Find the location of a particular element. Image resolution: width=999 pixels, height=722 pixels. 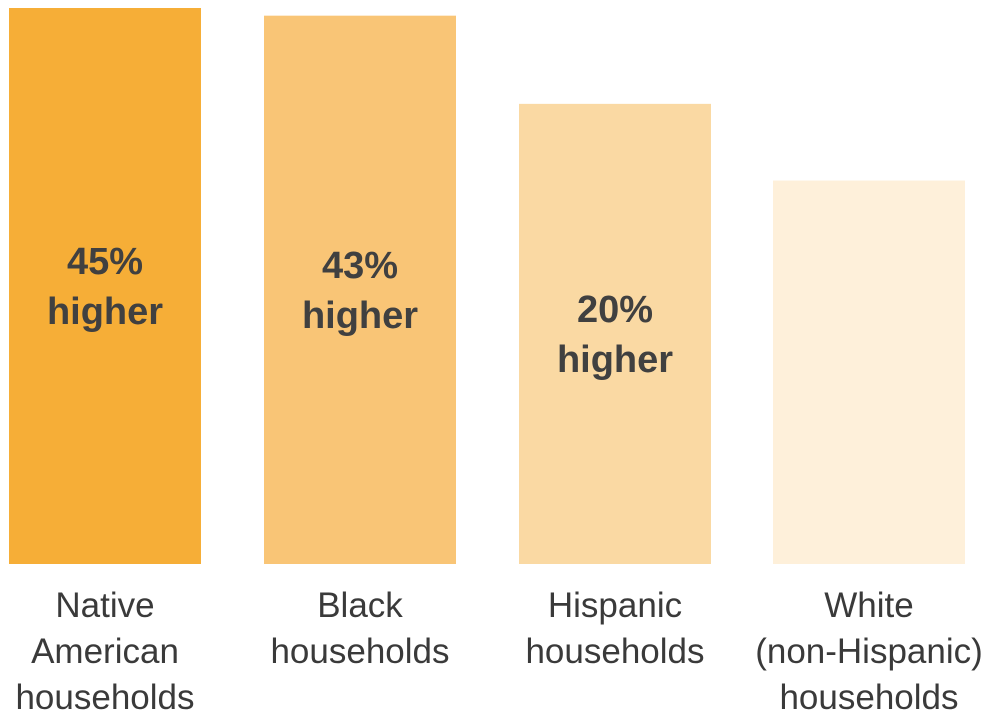

data-labels-group: 45% higher 43% higher 20% higher is located at coordinates (360, 311).